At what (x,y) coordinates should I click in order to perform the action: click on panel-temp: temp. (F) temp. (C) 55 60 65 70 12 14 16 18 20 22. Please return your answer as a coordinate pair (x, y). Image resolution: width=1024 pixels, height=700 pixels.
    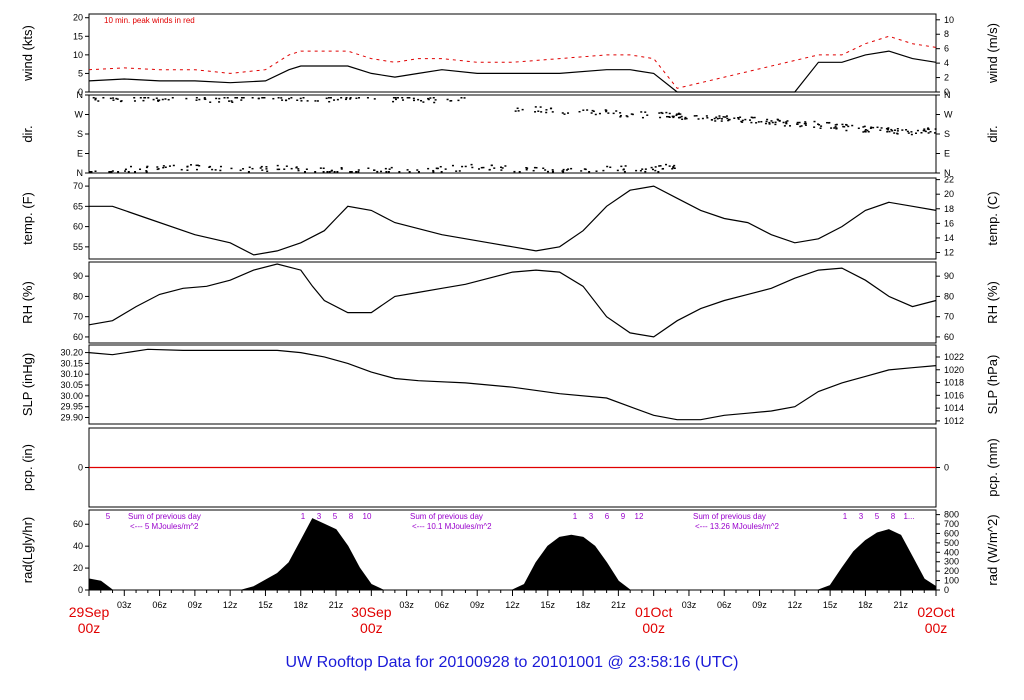
    Looking at the image, I should click on (510, 217).